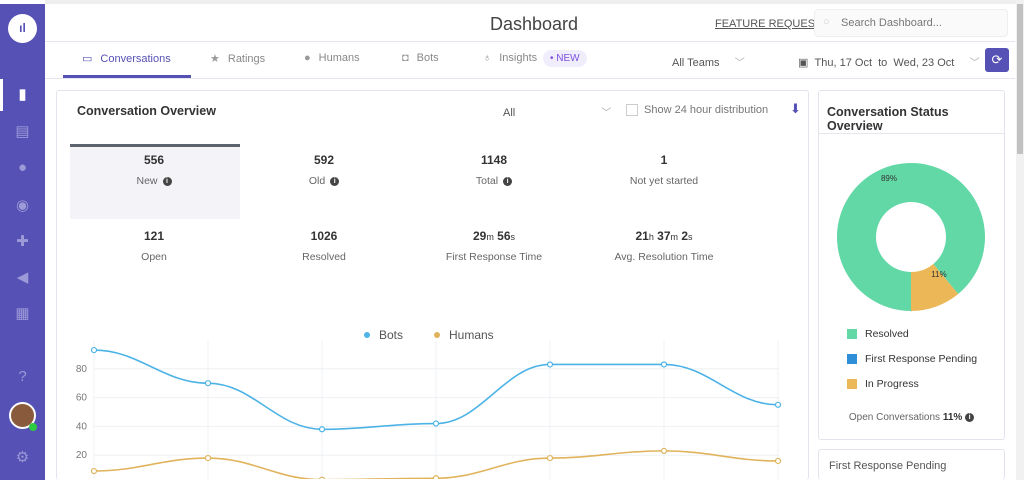  Describe the element at coordinates (888, 119) in the screenshot. I see `card-title: Conversation Status Overview` at that location.